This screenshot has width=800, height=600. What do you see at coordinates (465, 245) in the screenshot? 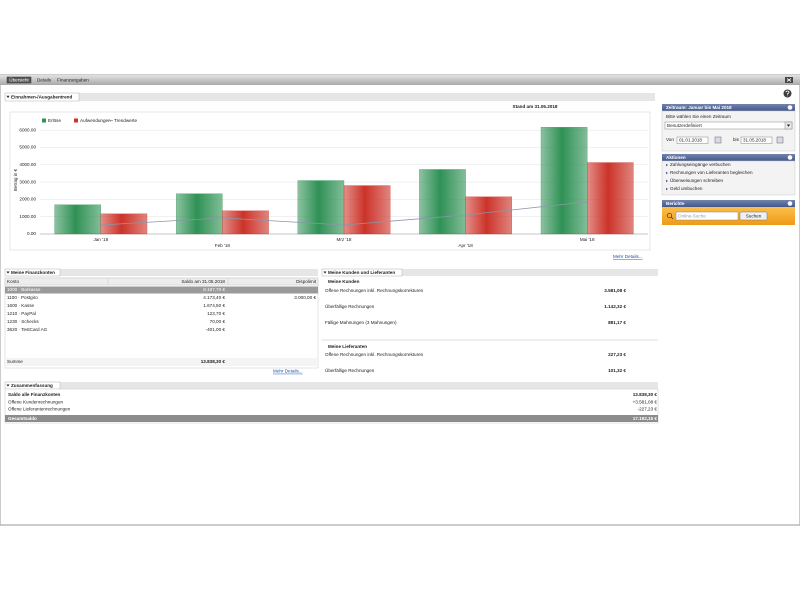
I see `x-tick-label: Apr '18` at bounding box center [465, 245].